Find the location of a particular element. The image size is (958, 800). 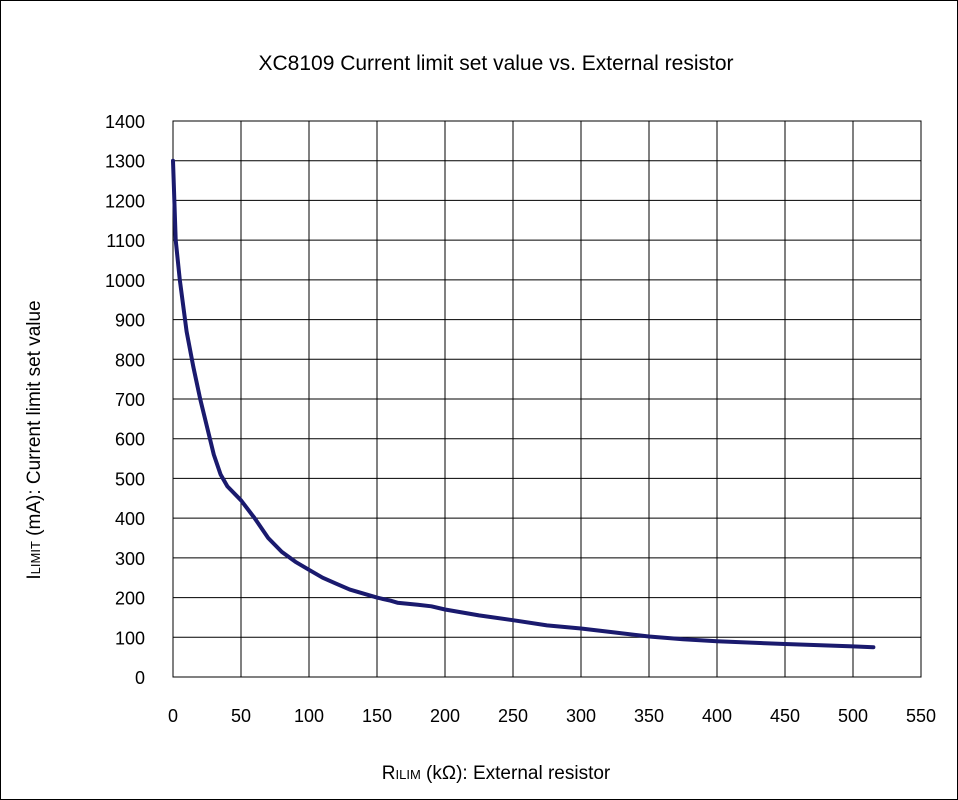

x-axis-label-sub: ILIM is located at coordinates (407, 774).